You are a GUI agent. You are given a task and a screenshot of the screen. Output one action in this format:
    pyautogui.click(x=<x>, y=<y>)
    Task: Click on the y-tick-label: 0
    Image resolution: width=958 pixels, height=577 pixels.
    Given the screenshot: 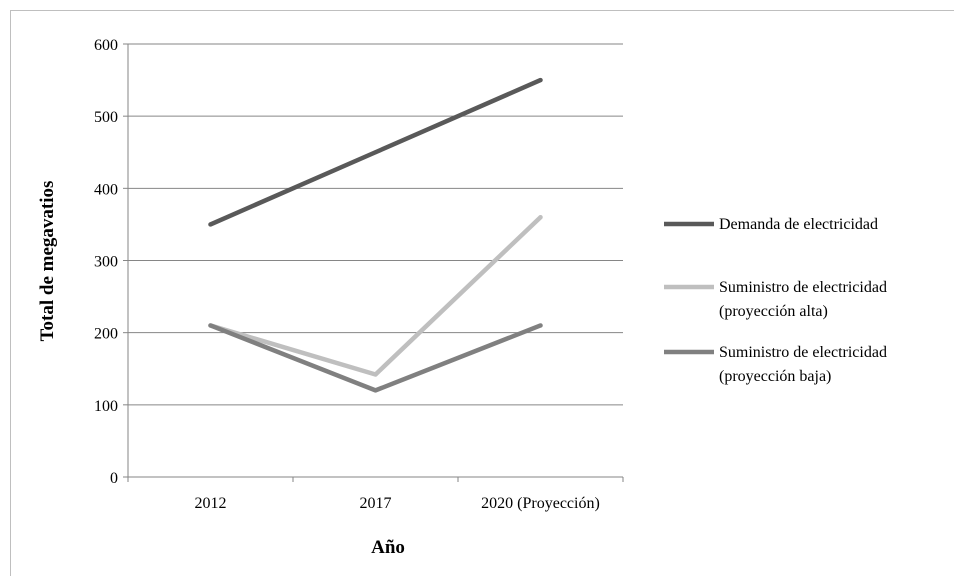 What is the action you would take?
    pyautogui.click(x=114, y=478)
    